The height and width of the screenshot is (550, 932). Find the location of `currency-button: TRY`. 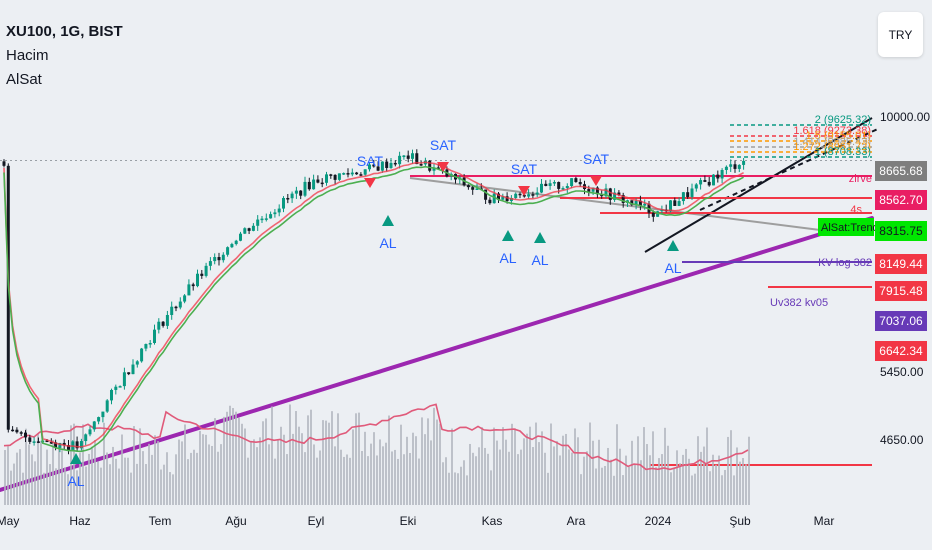

currency-button: TRY is located at coordinates (900, 34).